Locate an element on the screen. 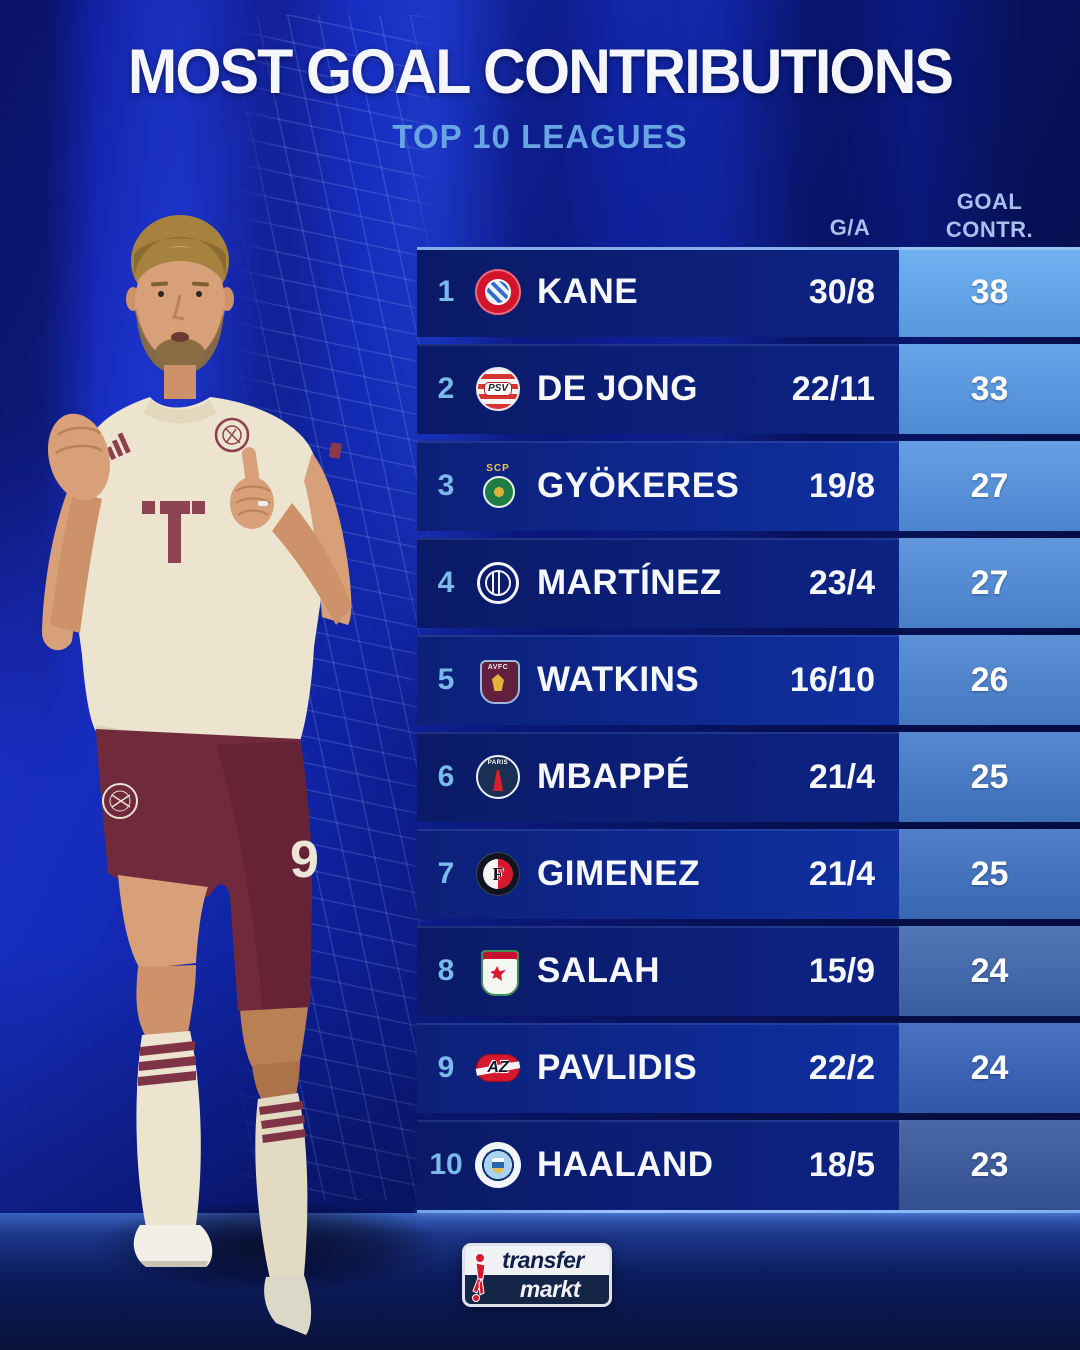  badge-text: AVFC is located at coordinates (498, 667).